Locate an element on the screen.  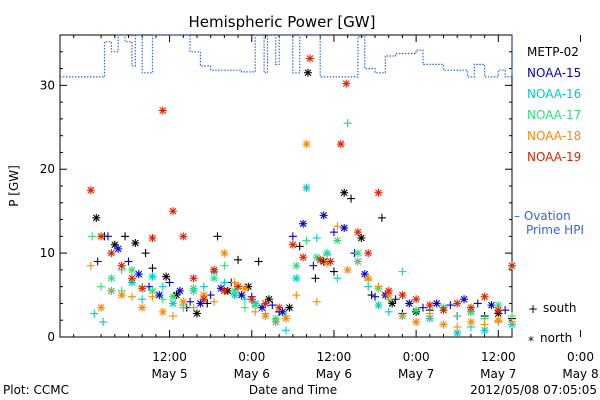
y-tick-label: 0 is located at coordinates (51, 337).